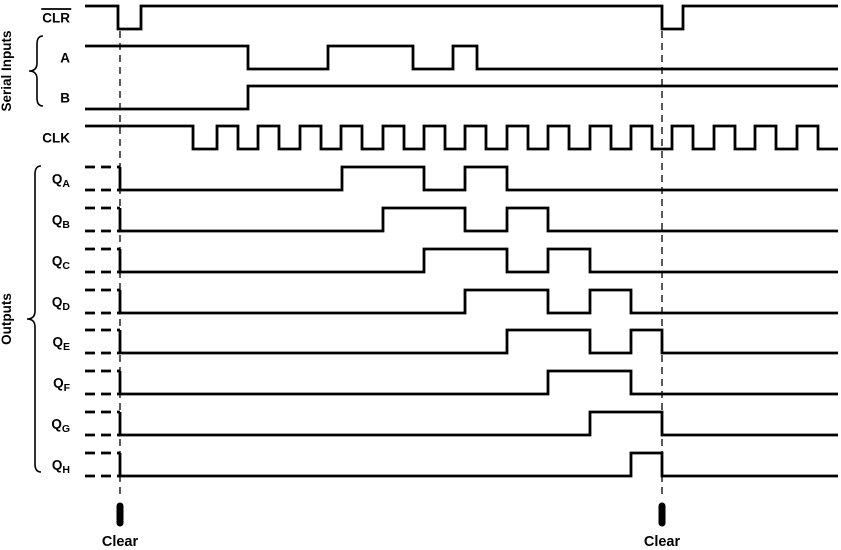 This screenshot has width=841, height=550. Describe the element at coordinates (478, 382) in the screenshot. I see `waveform-qf` at that location.